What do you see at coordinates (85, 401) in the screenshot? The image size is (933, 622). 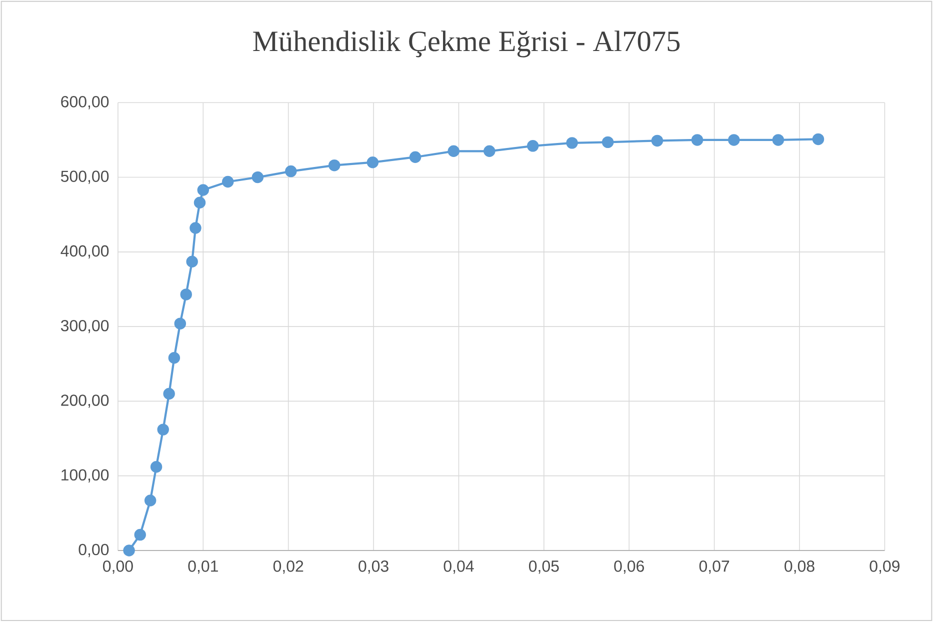 I see `y-tick-label: 200,00` at bounding box center [85, 401].